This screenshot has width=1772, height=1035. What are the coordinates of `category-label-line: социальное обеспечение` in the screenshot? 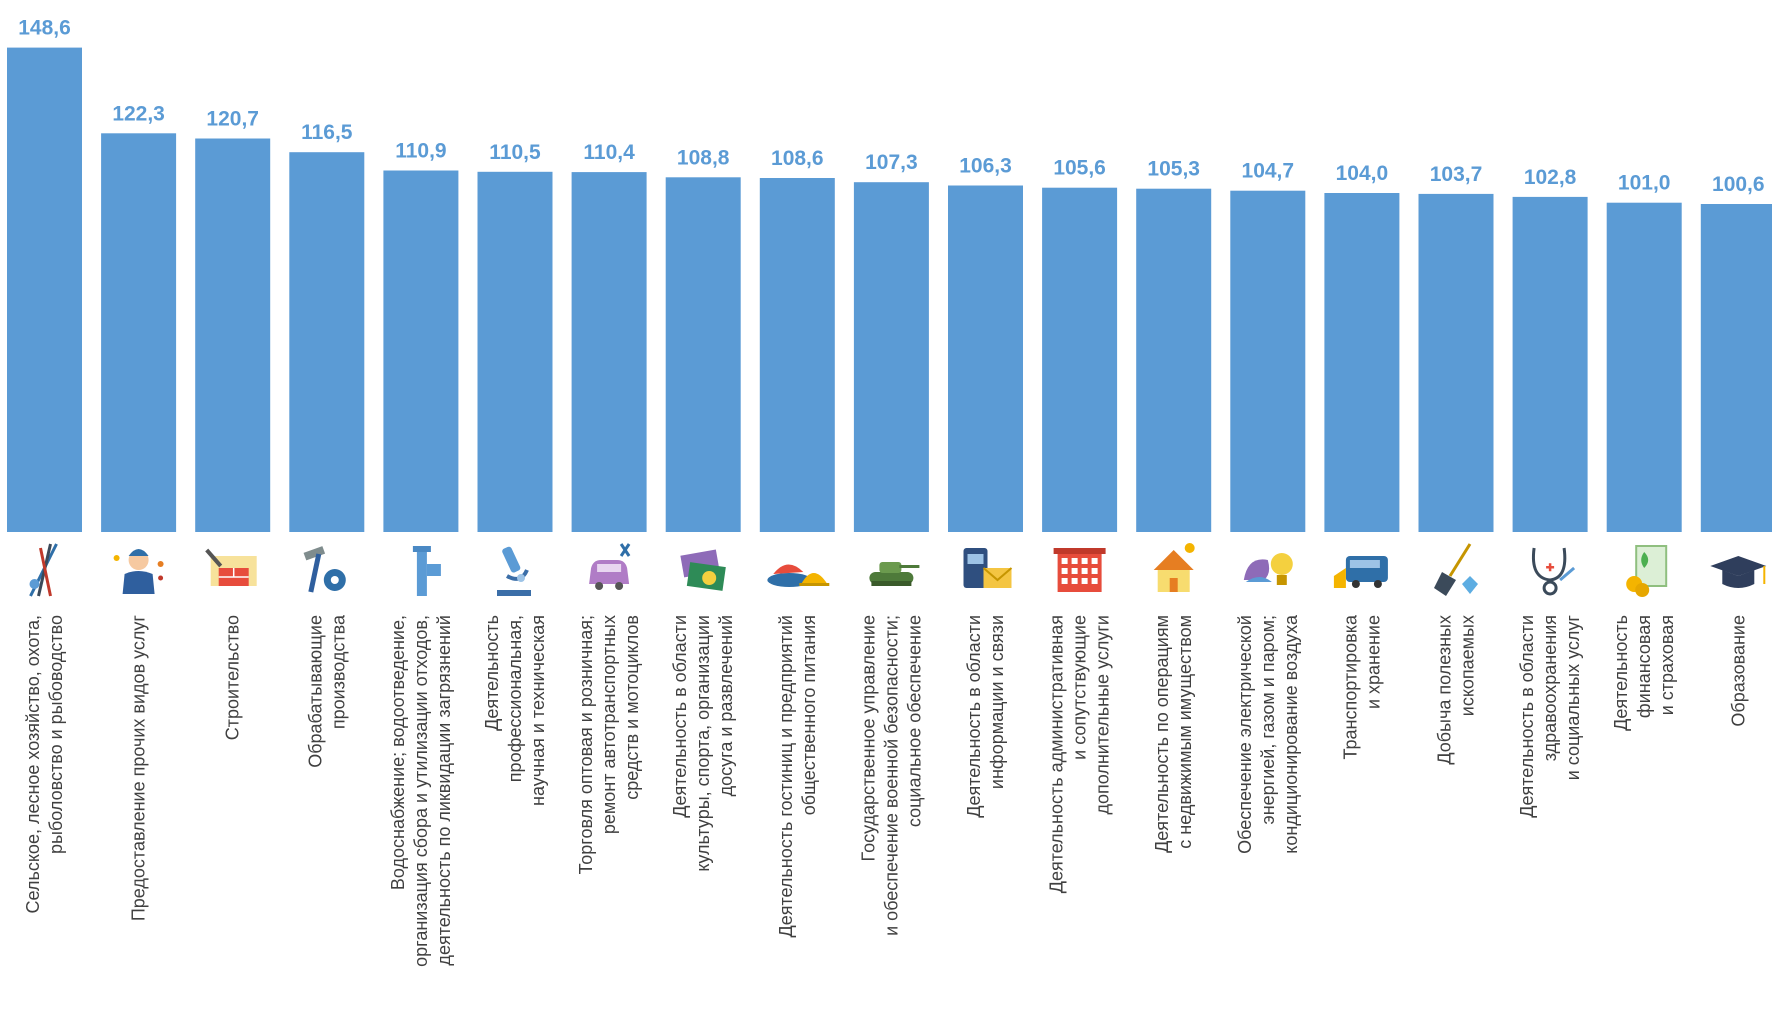 It's located at (914, 721).